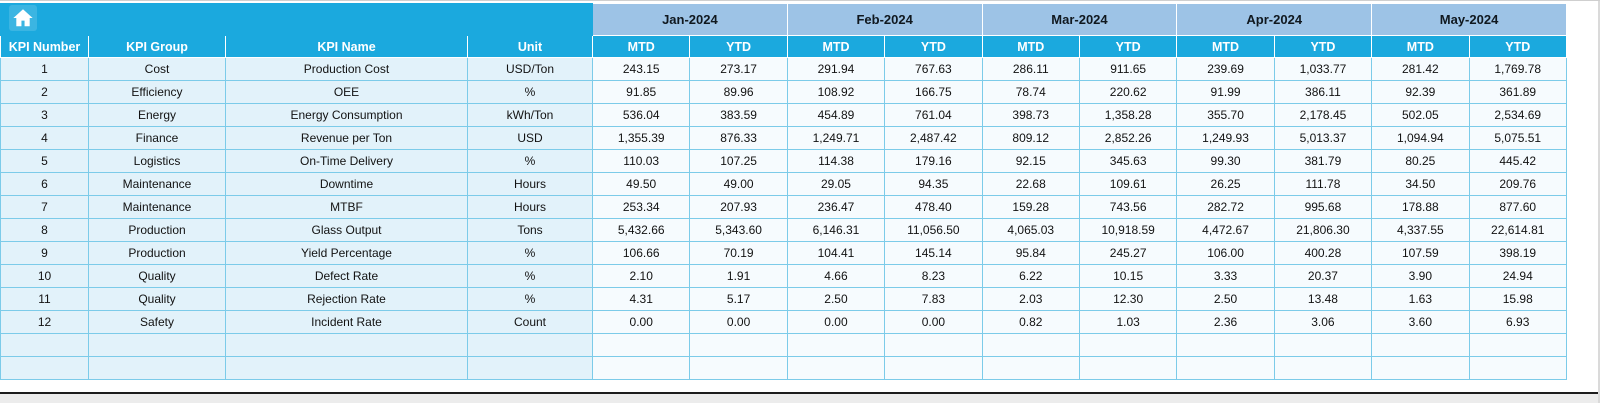  What do you see at coordinates (1128, 253) in the screenshot?
I see `kpi-value-cell: 245.27` at bounding box center [1128, 253].